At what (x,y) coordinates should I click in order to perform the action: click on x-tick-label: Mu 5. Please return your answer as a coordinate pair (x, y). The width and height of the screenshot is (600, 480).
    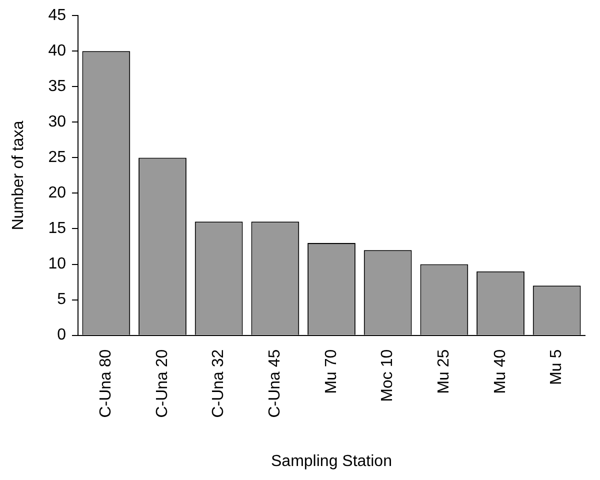
    Looking at the image, I should click on (557, 367).